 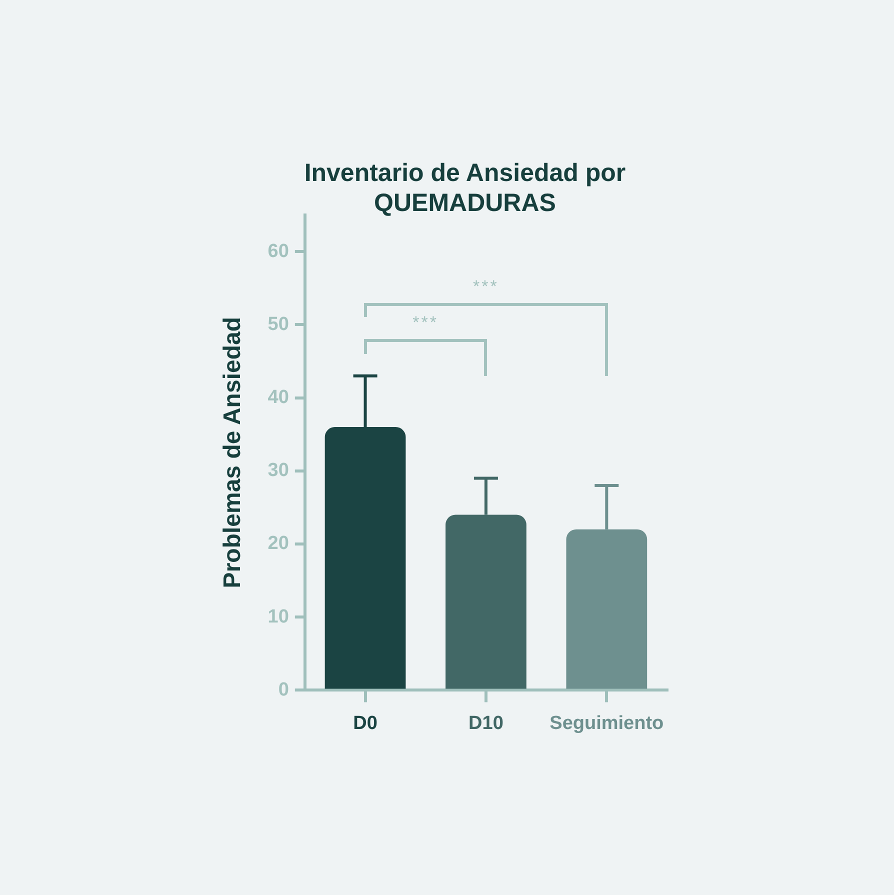 I want to click on y-tick-label: 50, so click(x=278, y=324).